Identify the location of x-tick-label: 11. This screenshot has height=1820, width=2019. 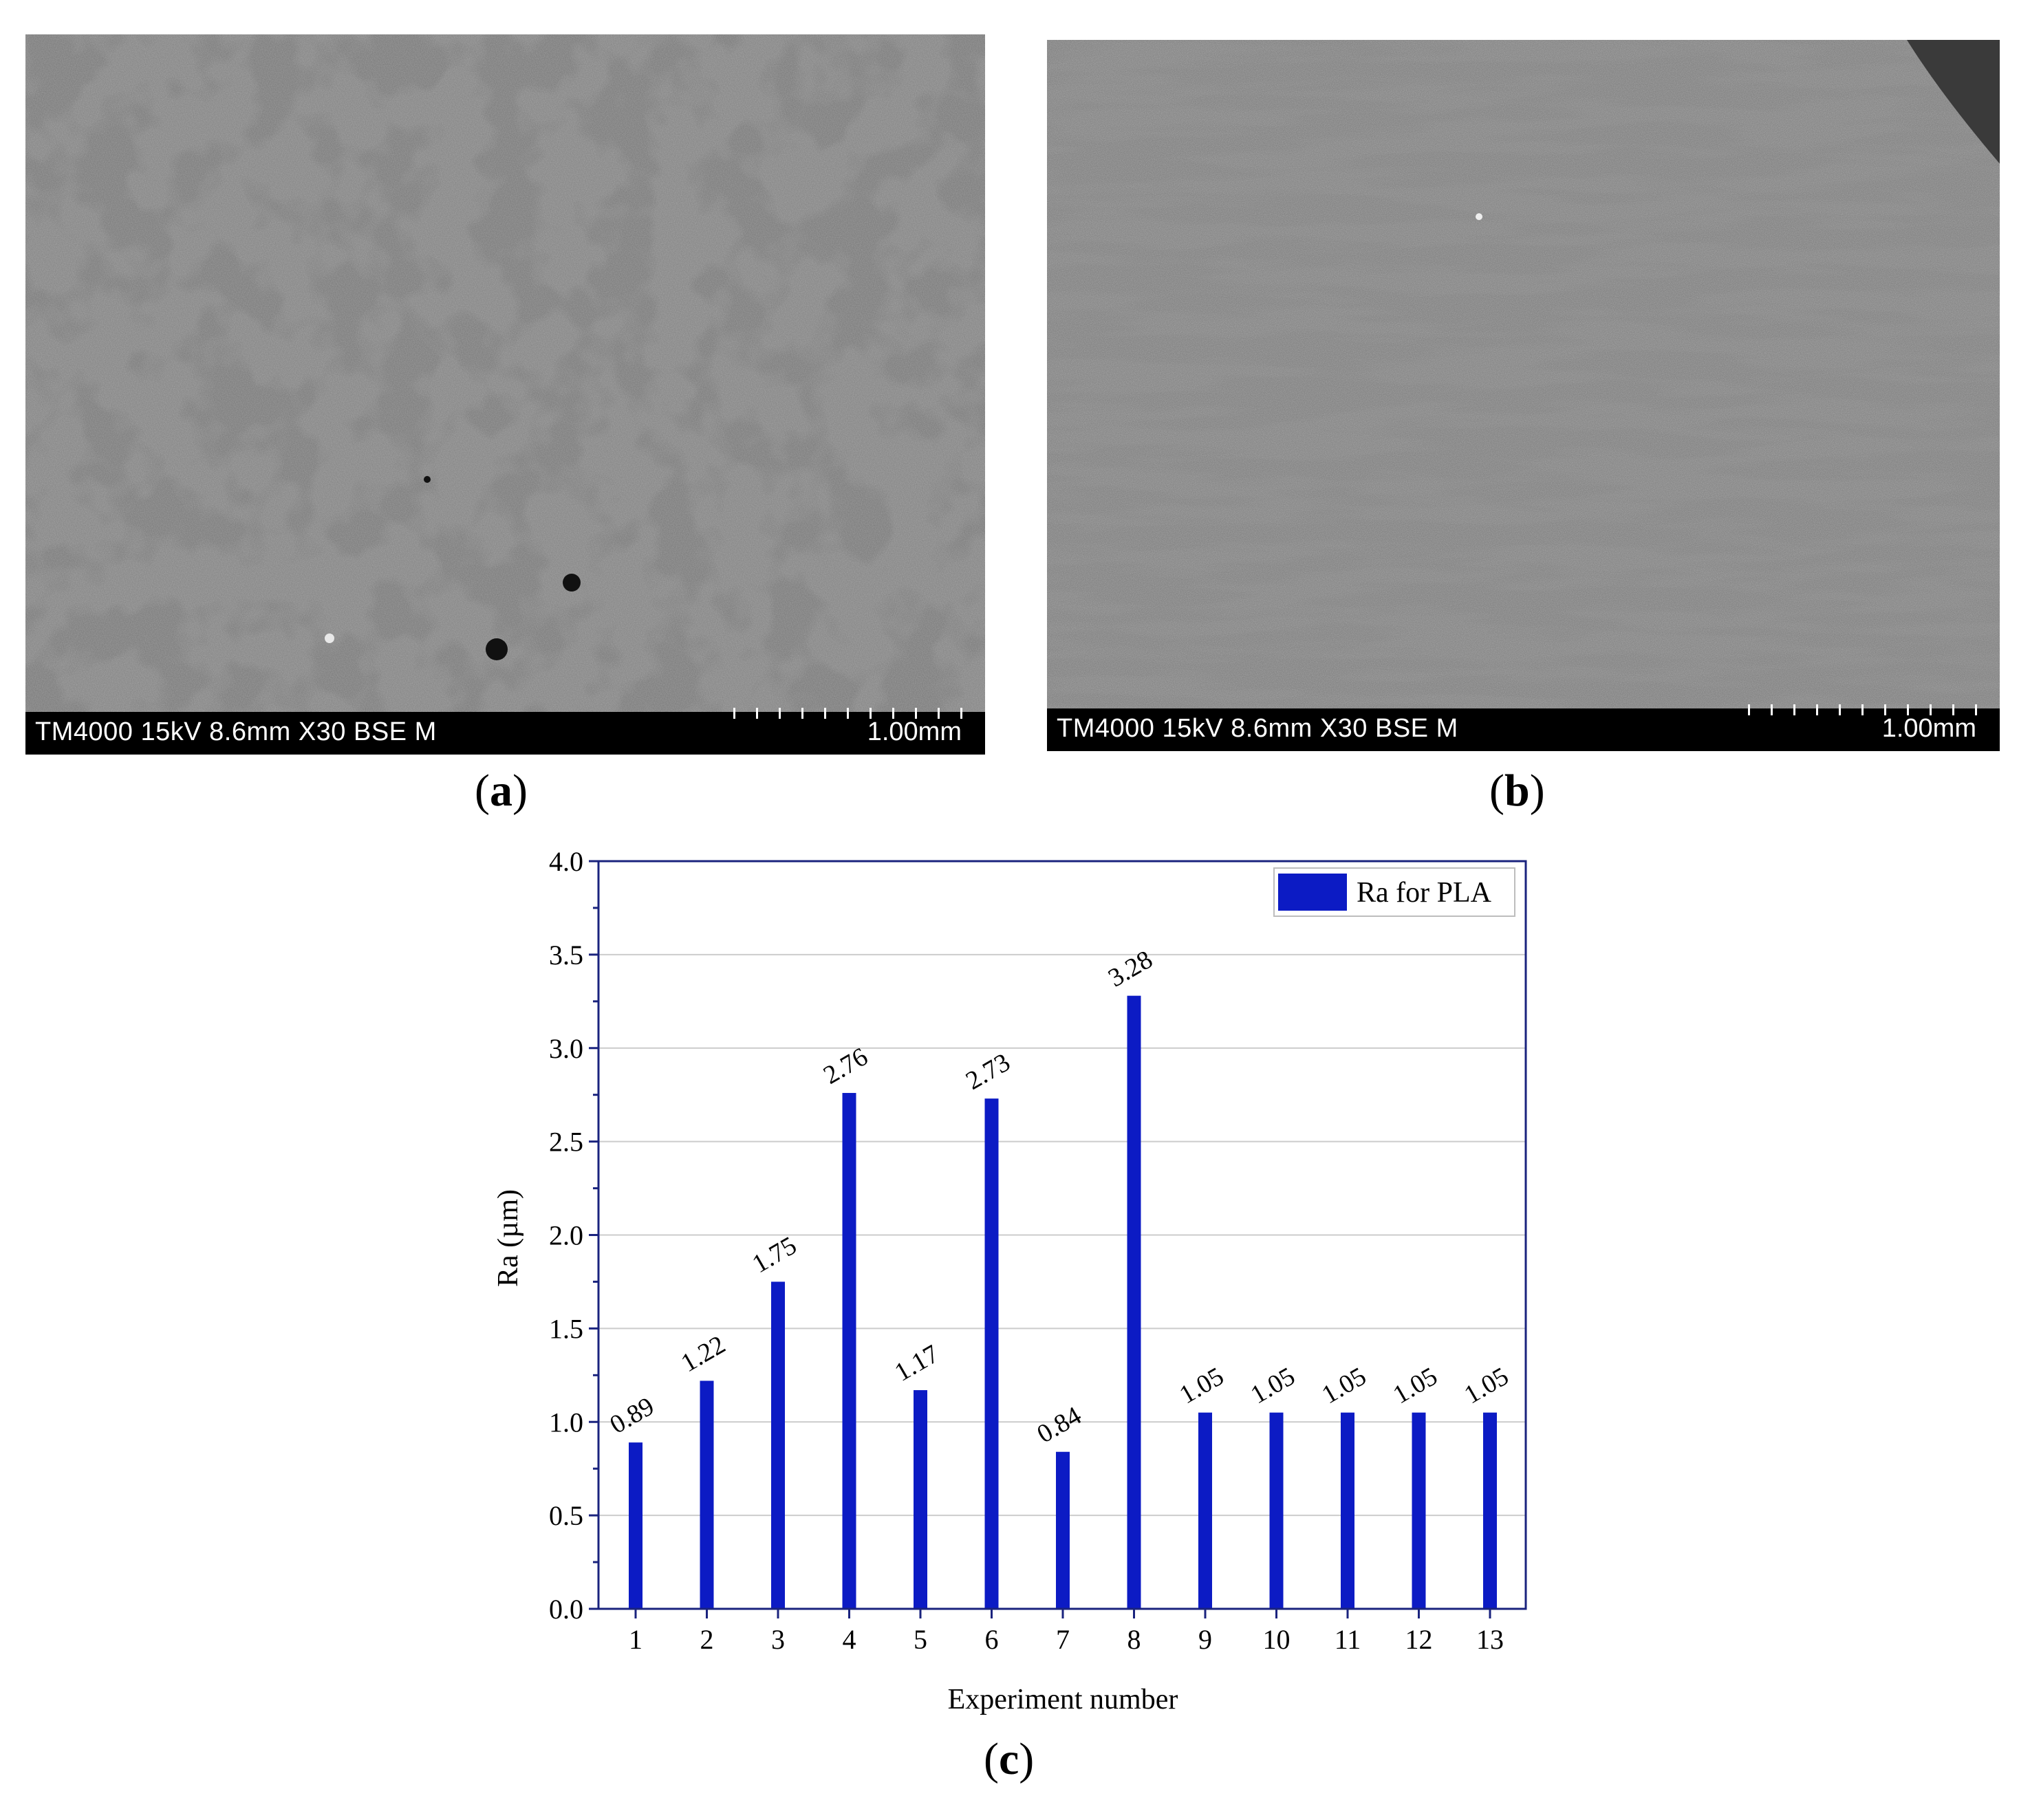
(1348, 1639).